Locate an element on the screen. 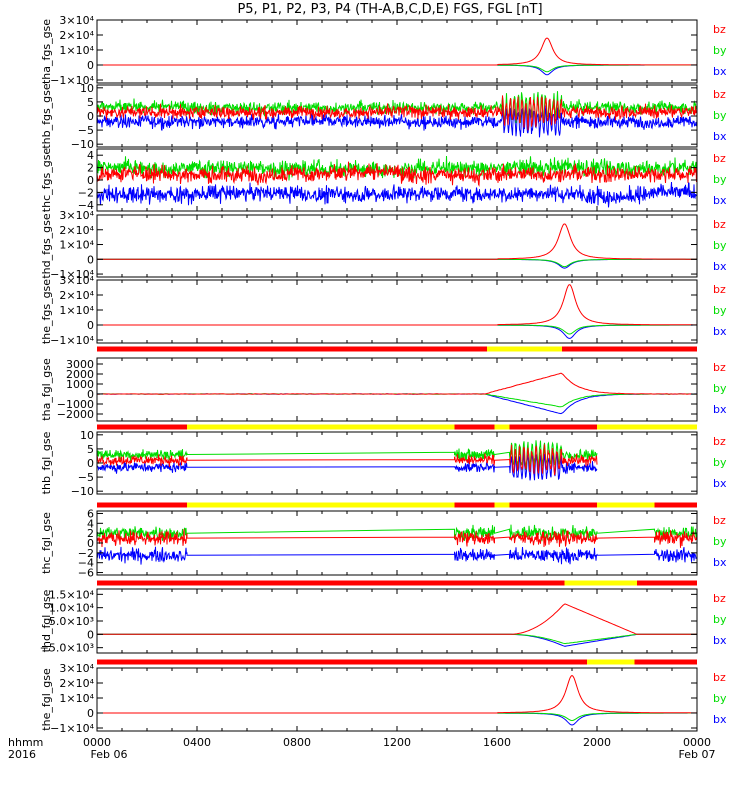  y-tick-label: 2000 is located at coordinates (80, 374).